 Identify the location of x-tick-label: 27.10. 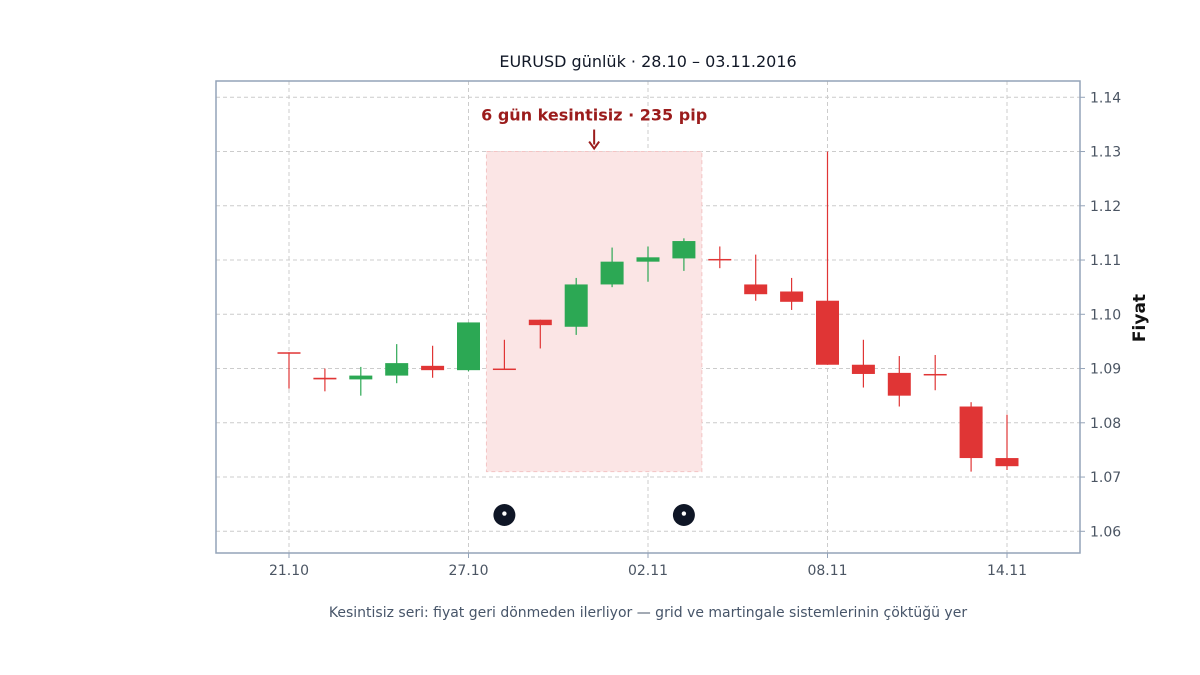
(468, 571).